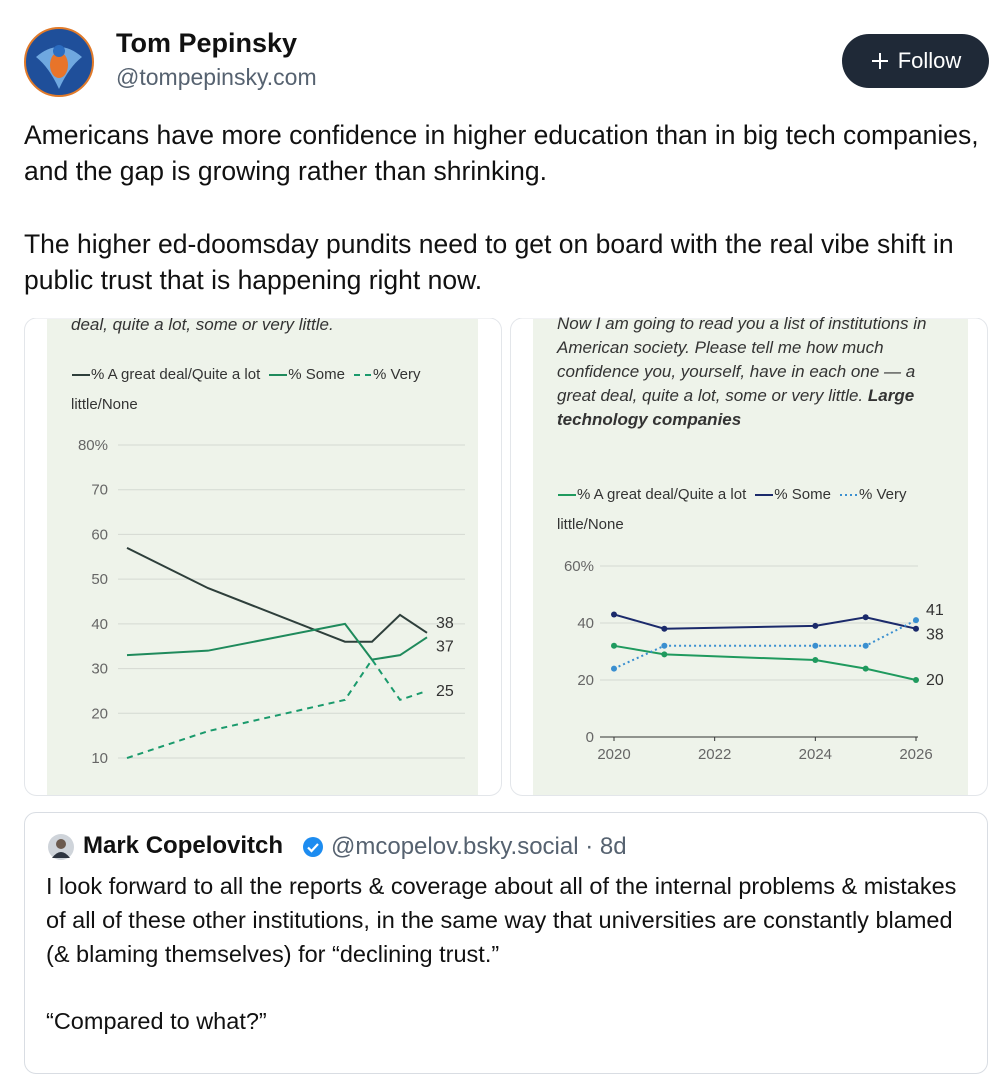 This screenshot has height=1074, width=1006. Describe the element at coordinates (915, 754) in the screenshot. I see `x-tick-label: 2026` at that location.